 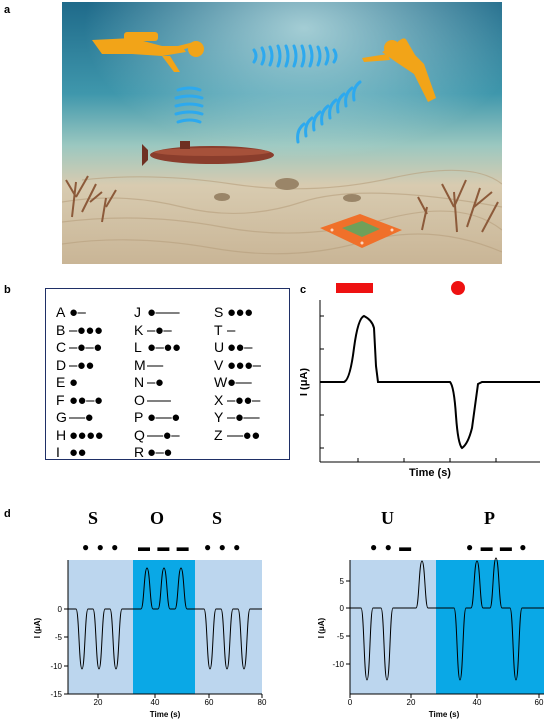 What do you see at coordinates (237, 400) in the screenshot?
I see `morse-row-x: X ‒●●‒` at bounding box center [237, 400].